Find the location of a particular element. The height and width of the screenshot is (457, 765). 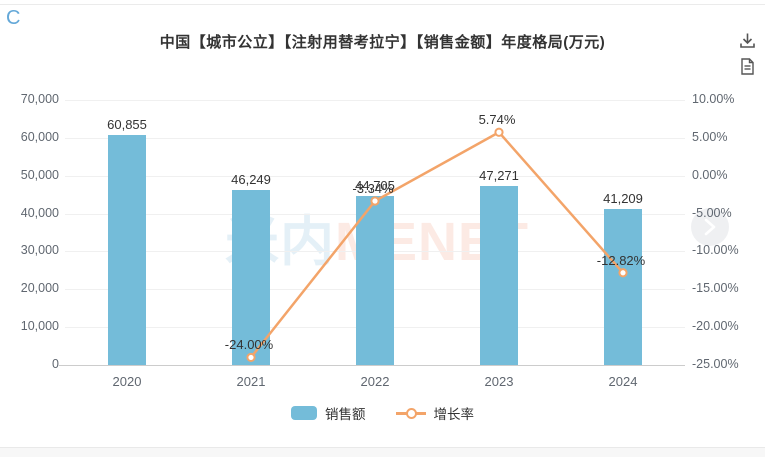

line-swatch-icon is located at coordinates (410, 413).